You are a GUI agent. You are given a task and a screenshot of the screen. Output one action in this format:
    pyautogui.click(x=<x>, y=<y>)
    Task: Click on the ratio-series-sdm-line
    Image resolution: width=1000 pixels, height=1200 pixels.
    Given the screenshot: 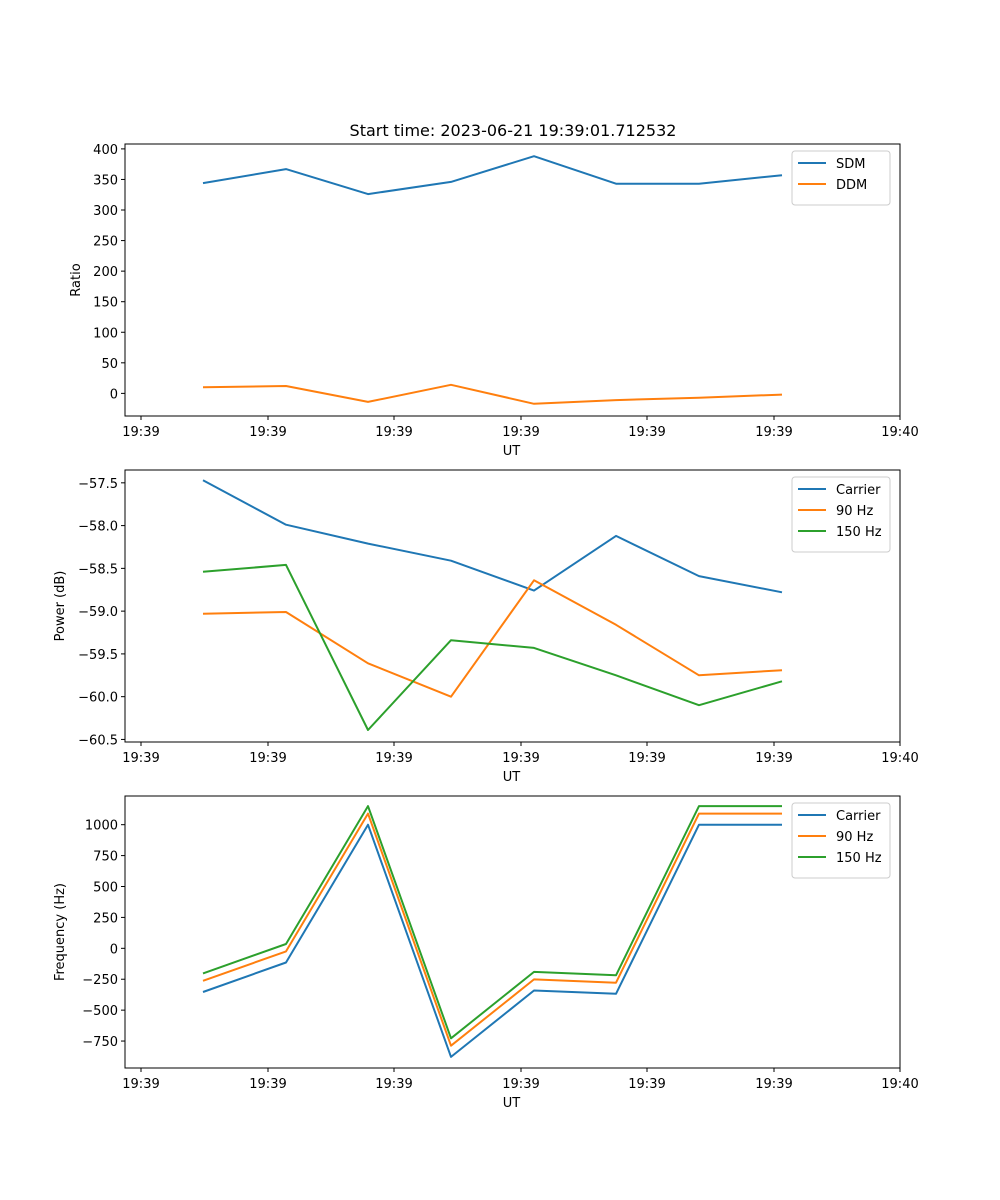 What is the action you would take?
    pyautogui.click(x=492, y=175)
    